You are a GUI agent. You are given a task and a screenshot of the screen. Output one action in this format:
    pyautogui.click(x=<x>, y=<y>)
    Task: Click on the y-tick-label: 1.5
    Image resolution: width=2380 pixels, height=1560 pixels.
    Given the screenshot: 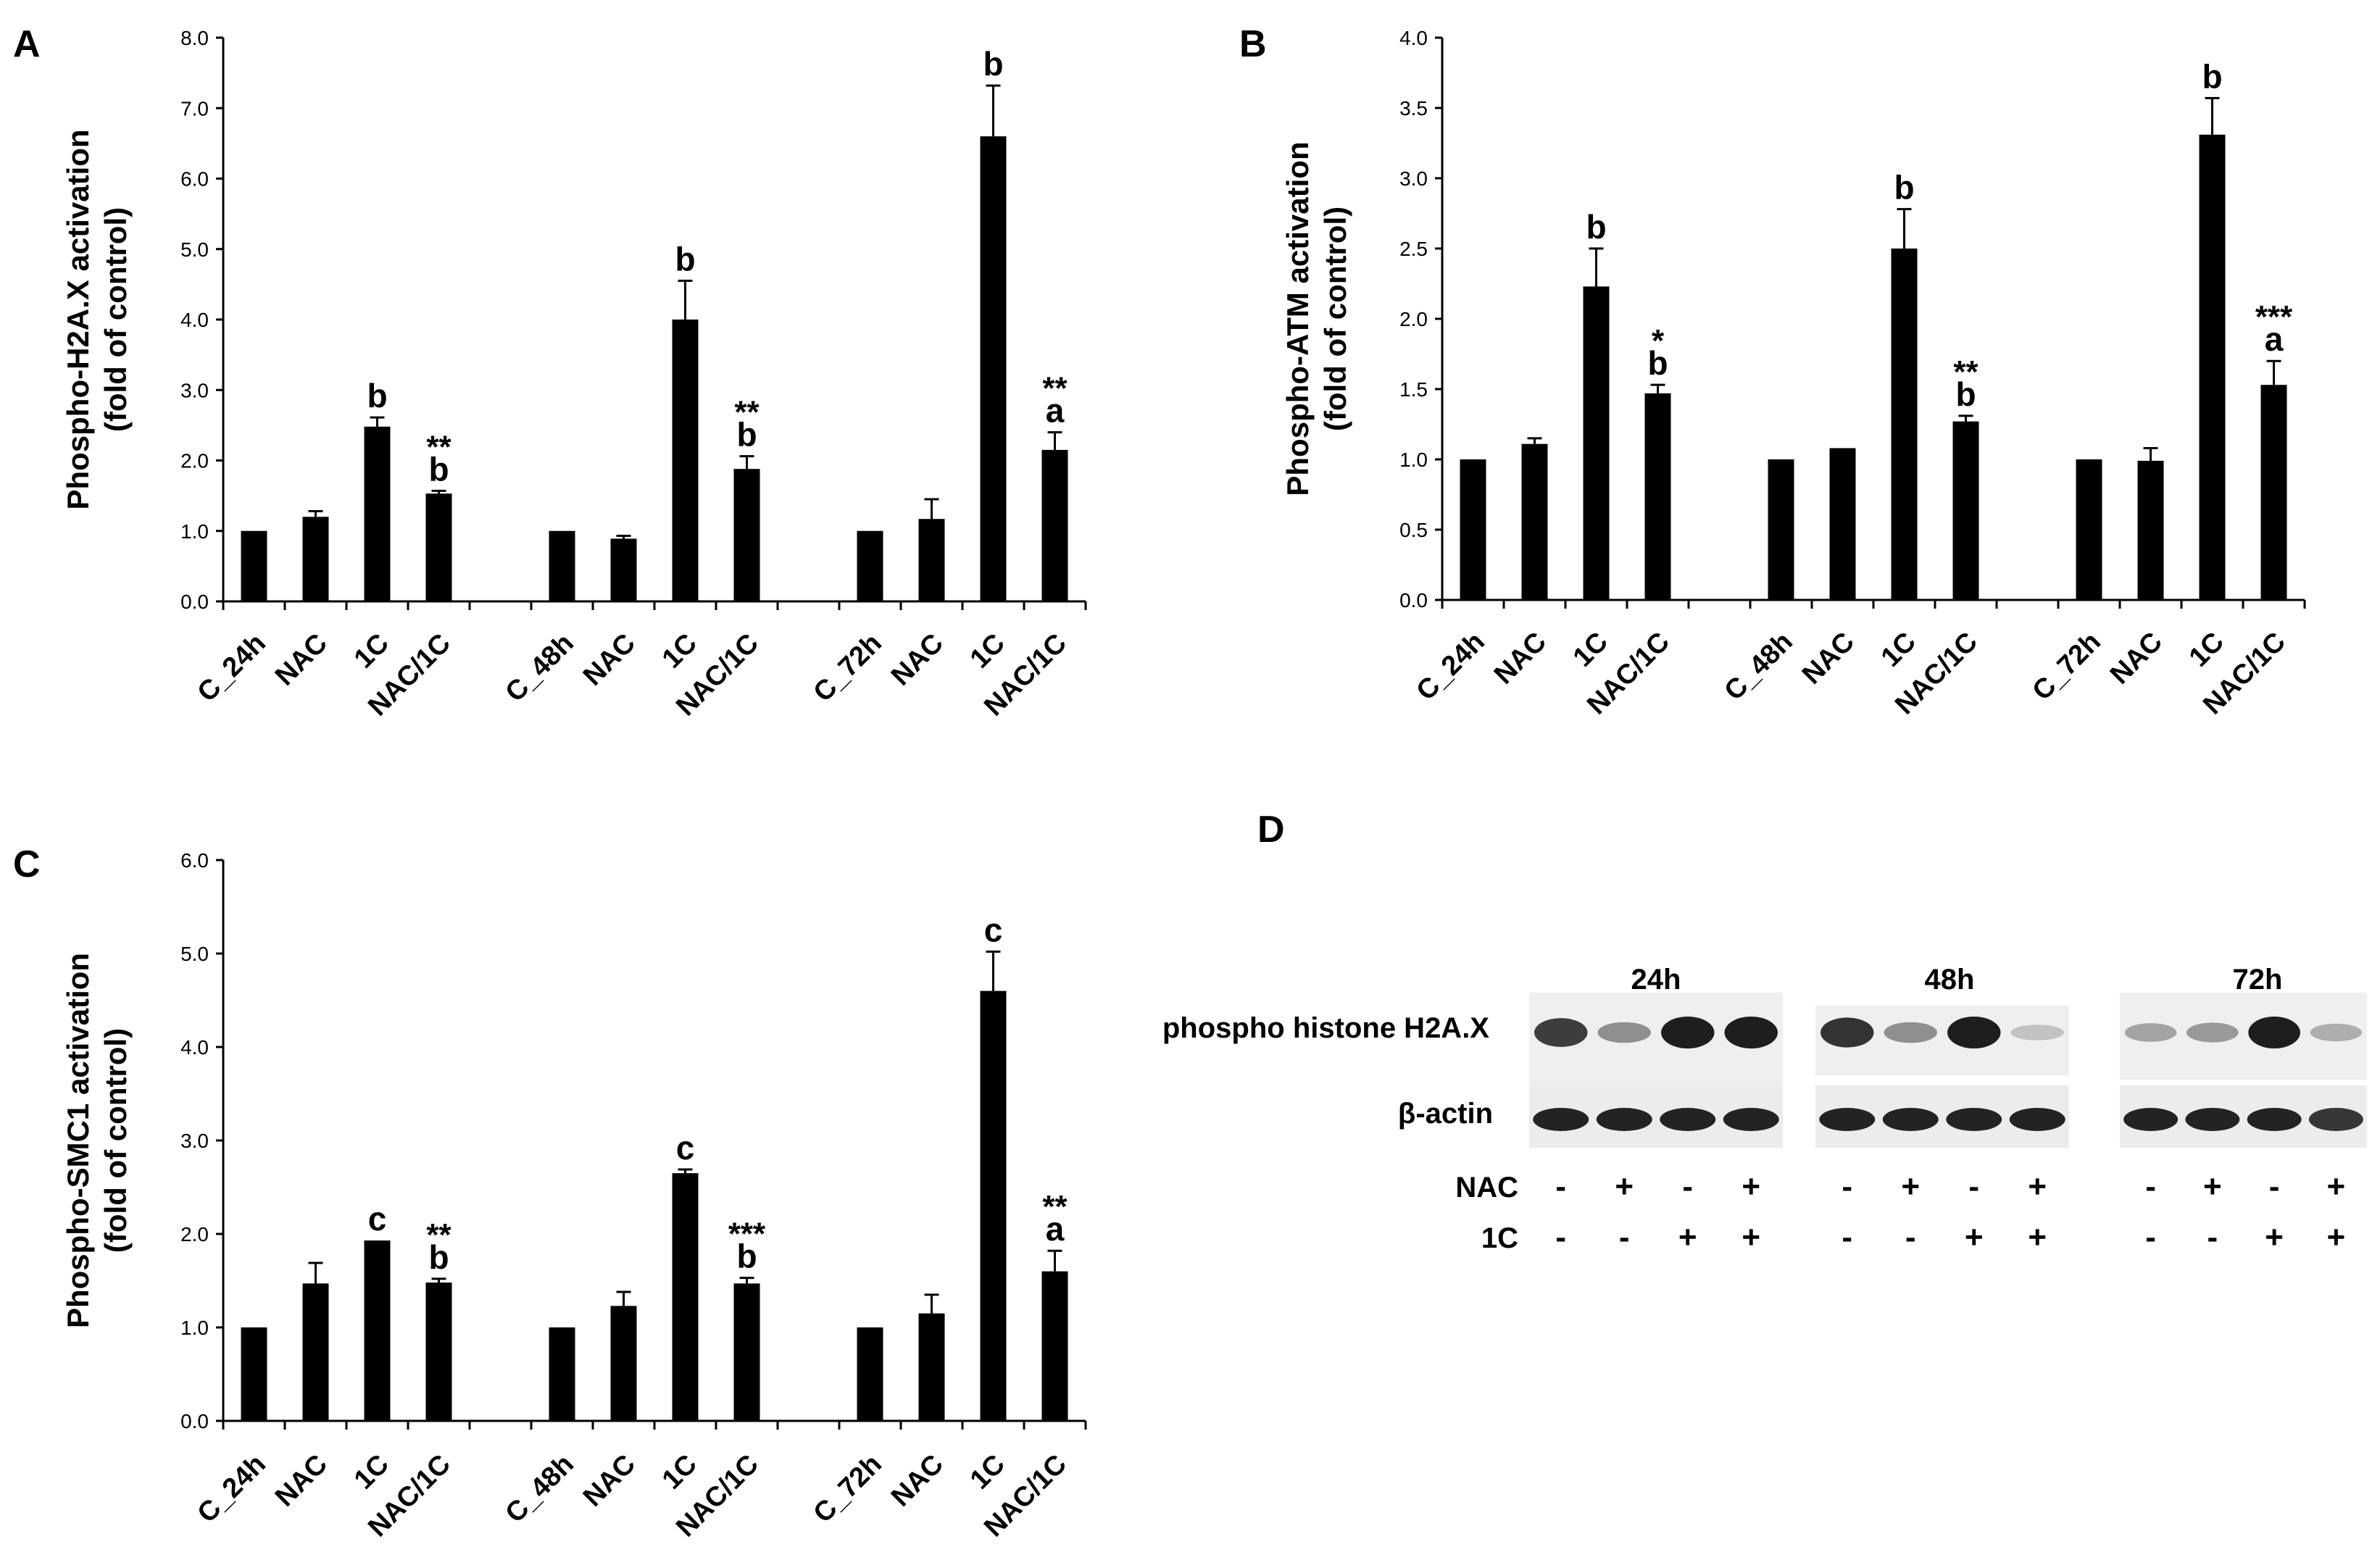 What is the action you would take?
    pyautogui.click(x=1413, y=390)
    